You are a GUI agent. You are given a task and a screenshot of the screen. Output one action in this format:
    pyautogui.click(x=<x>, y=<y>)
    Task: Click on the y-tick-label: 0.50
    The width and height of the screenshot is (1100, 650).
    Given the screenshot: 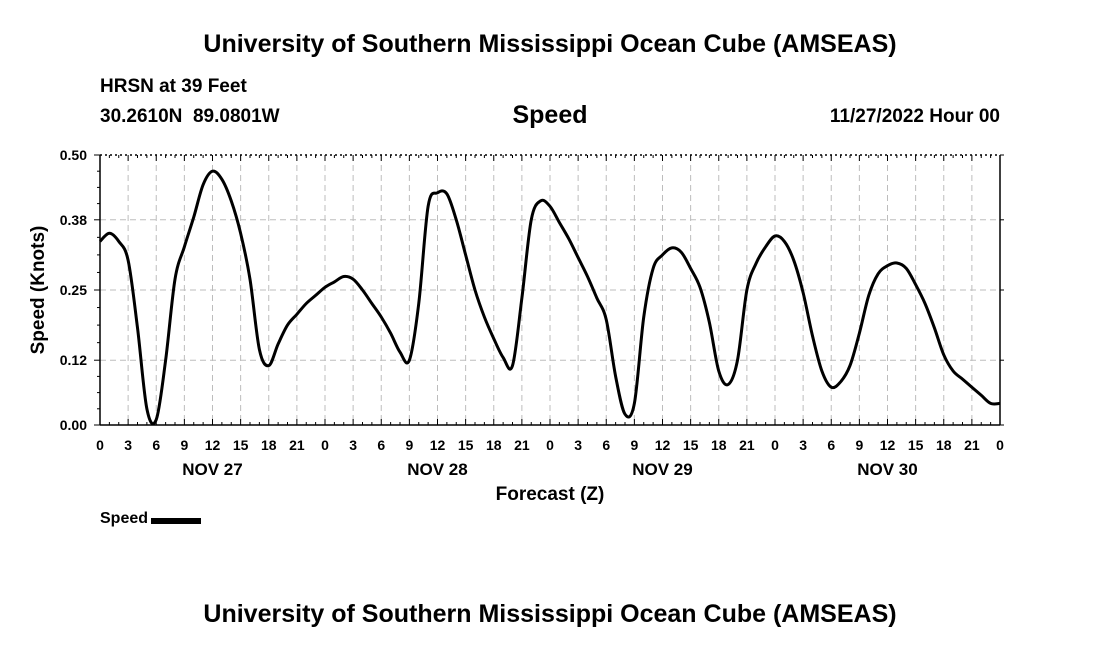 What is the action you would take?
    pyautogui.click(x=73, y=155)
    